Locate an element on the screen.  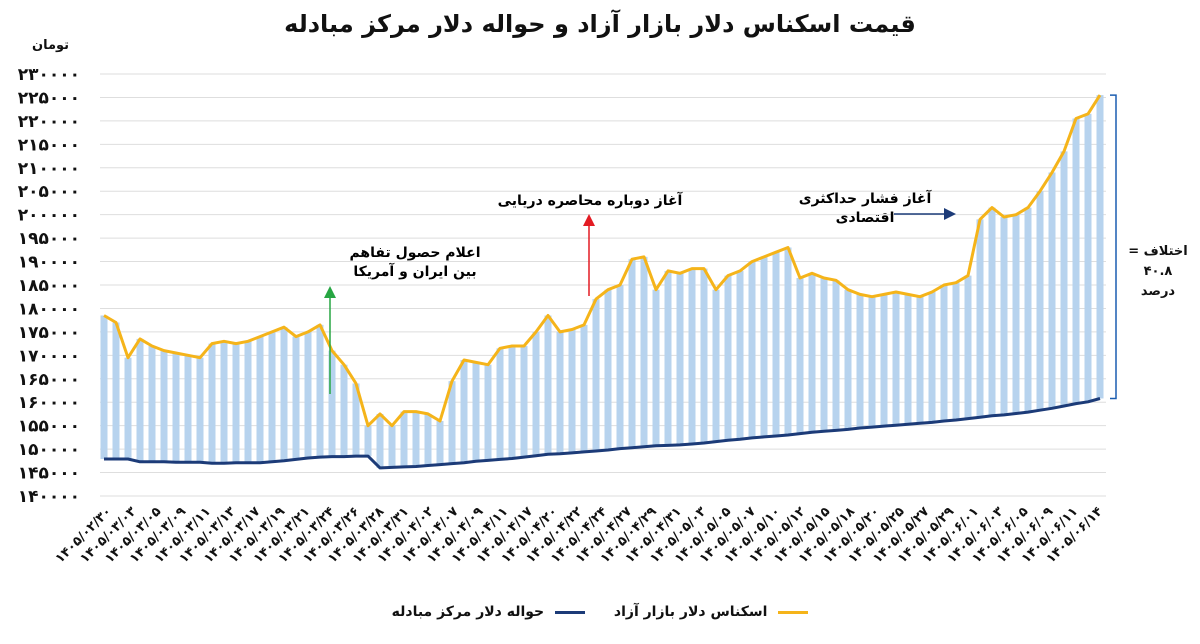
y-tick-label: ۲۱۵۰۰۰ is located at coordinates (49, 145).